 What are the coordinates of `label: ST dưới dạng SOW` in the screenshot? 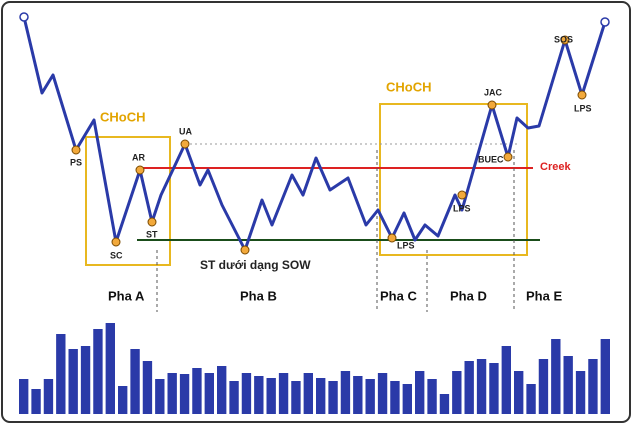 It's located at (255, 265).